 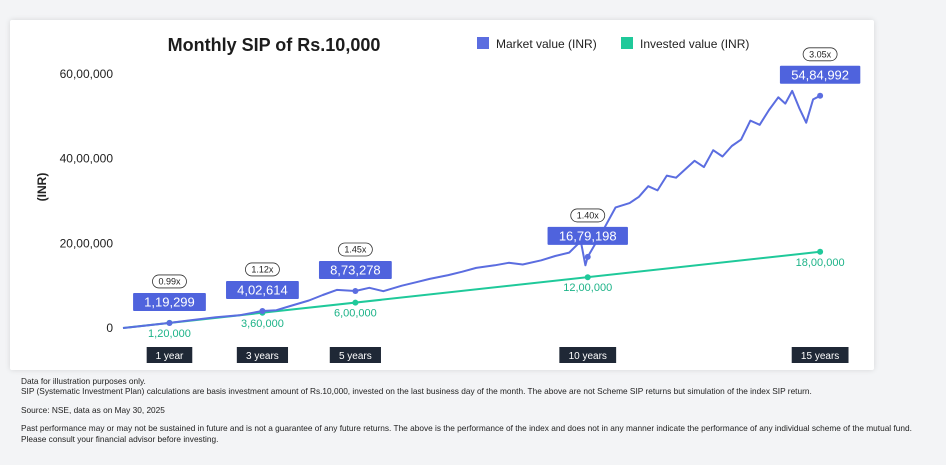 I want to click on growth-ratio-label: 0.99x, so click(x=169, y=281).